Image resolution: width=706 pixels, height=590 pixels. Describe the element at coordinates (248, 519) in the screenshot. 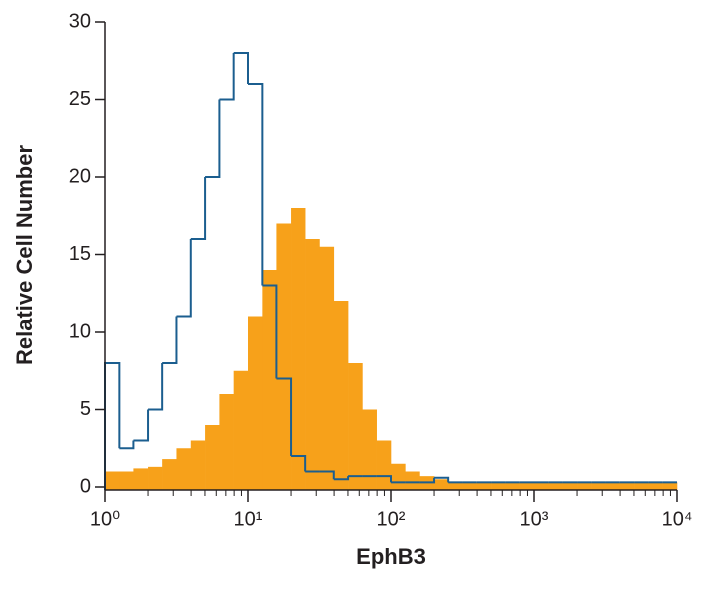

I see `x-tick-label: 10¹` at that location.